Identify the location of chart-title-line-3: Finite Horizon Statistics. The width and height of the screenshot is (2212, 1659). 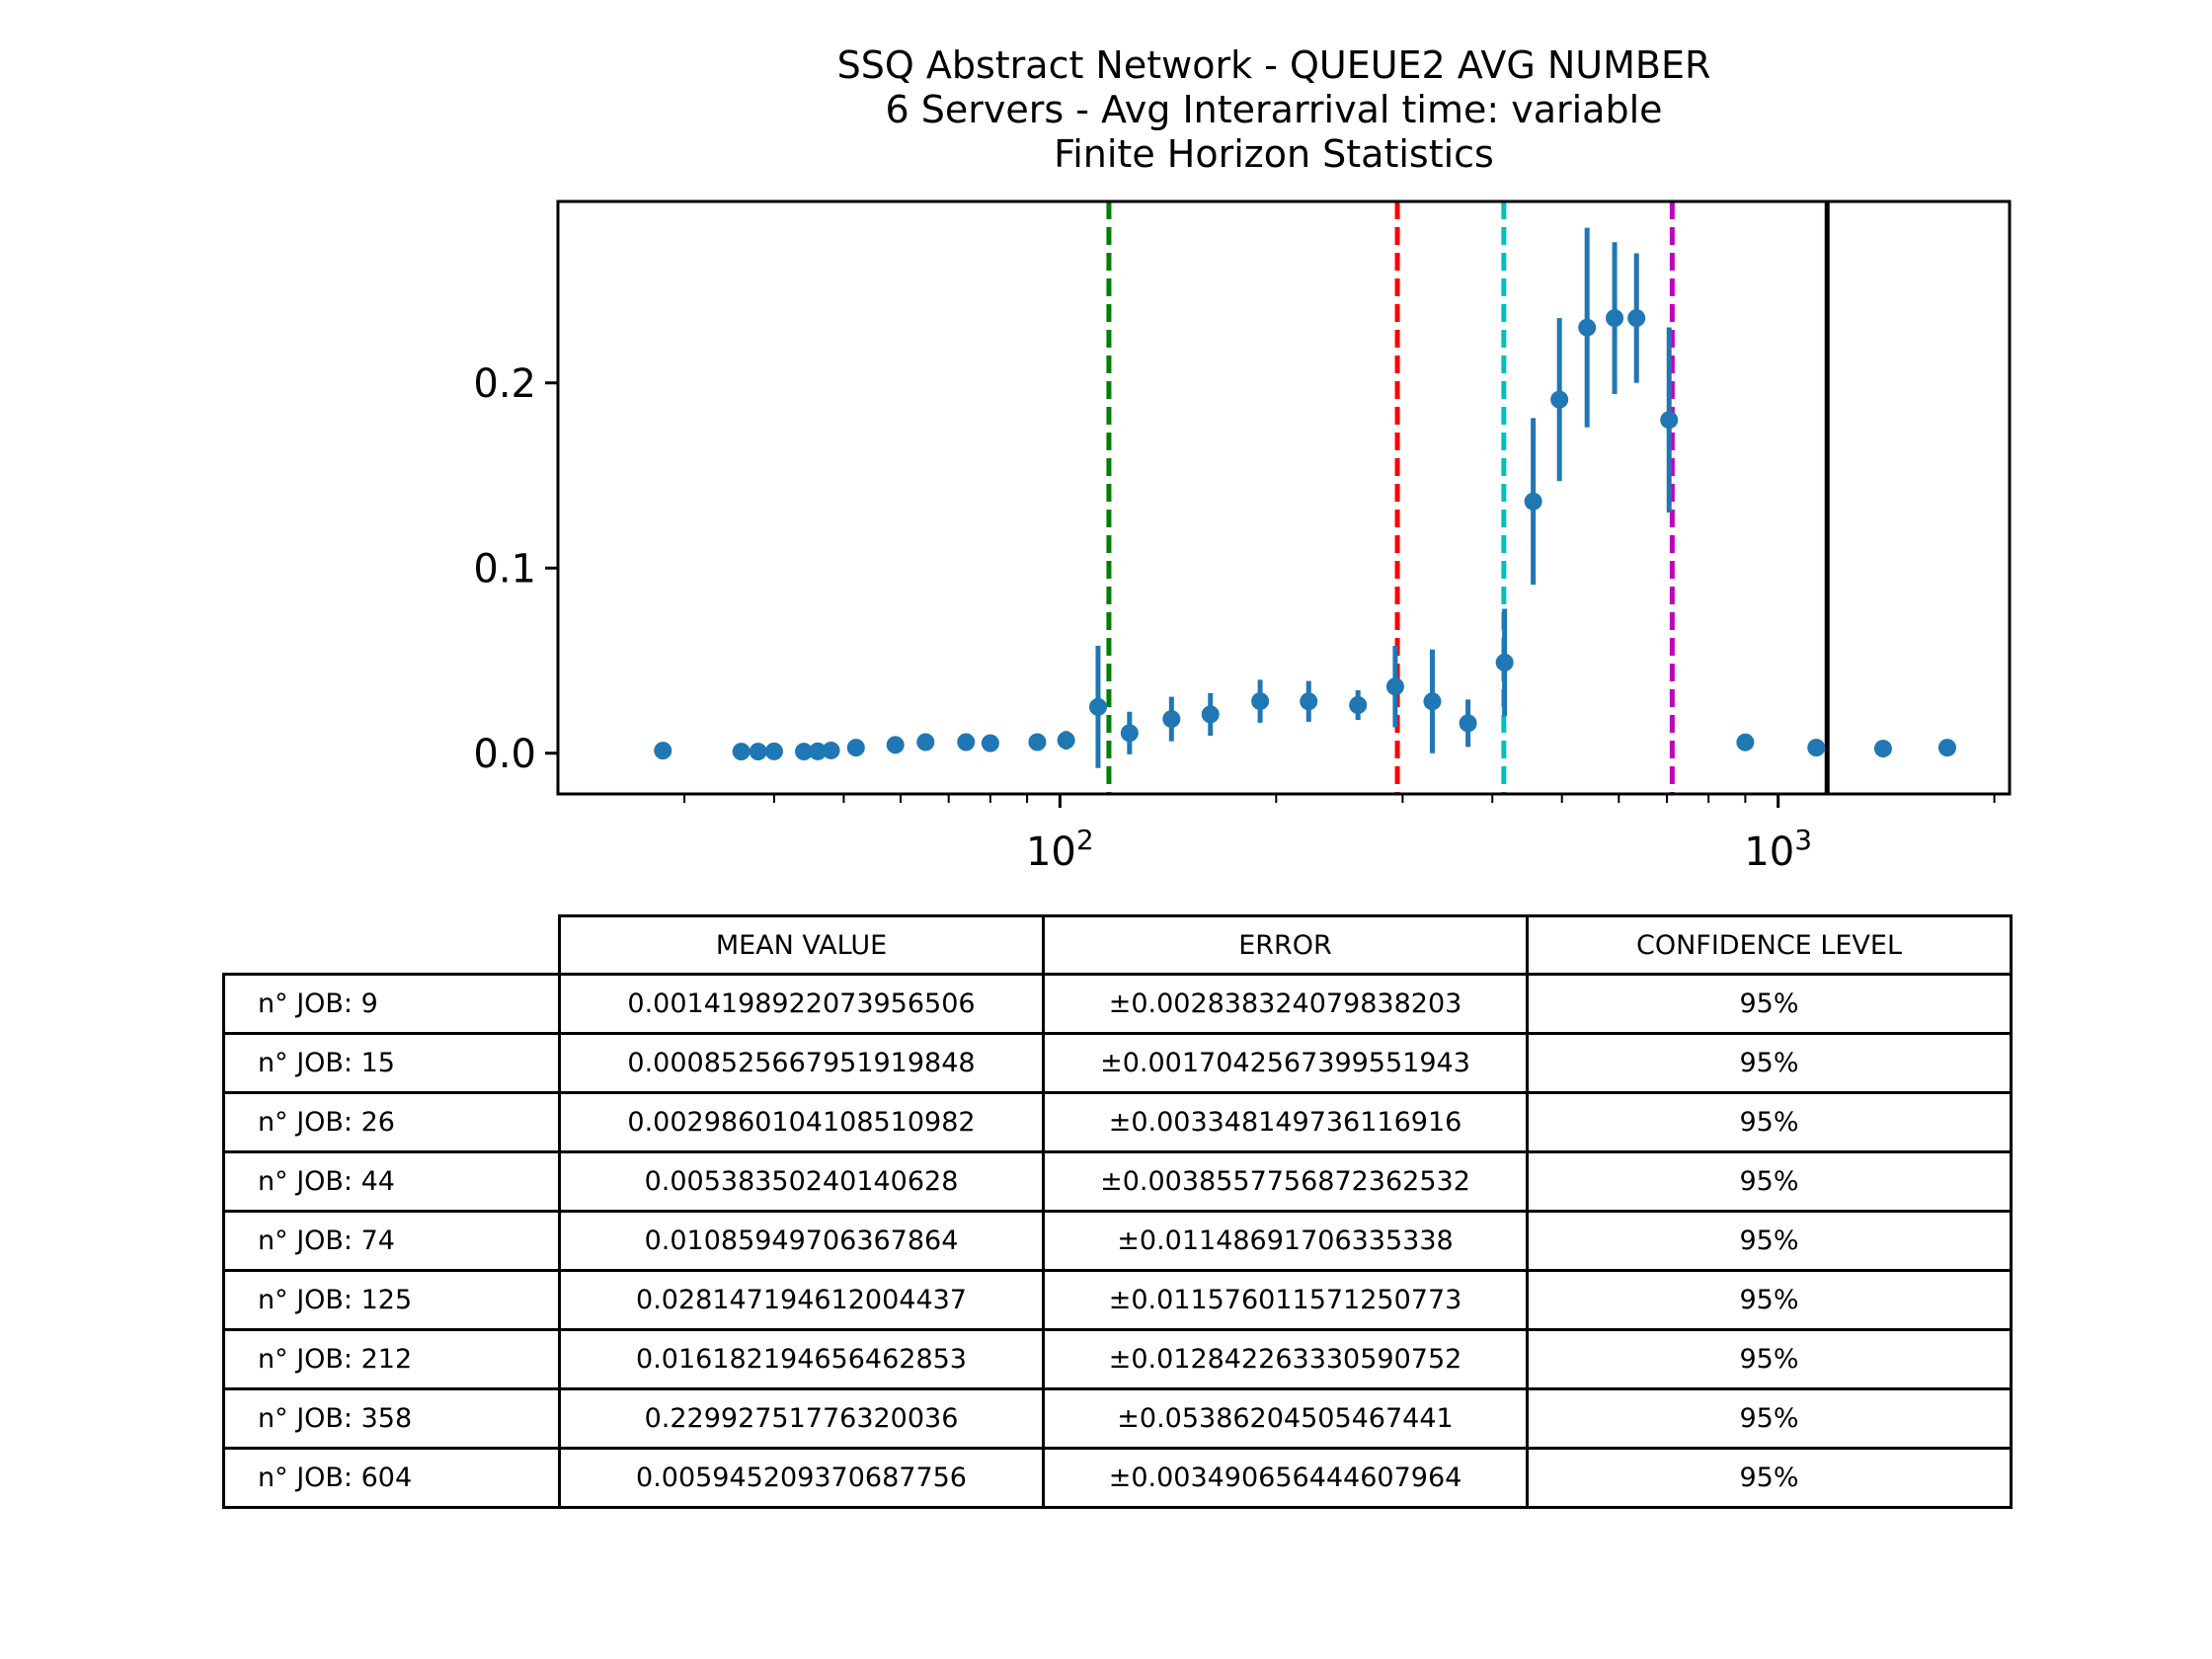
(1274, 154).